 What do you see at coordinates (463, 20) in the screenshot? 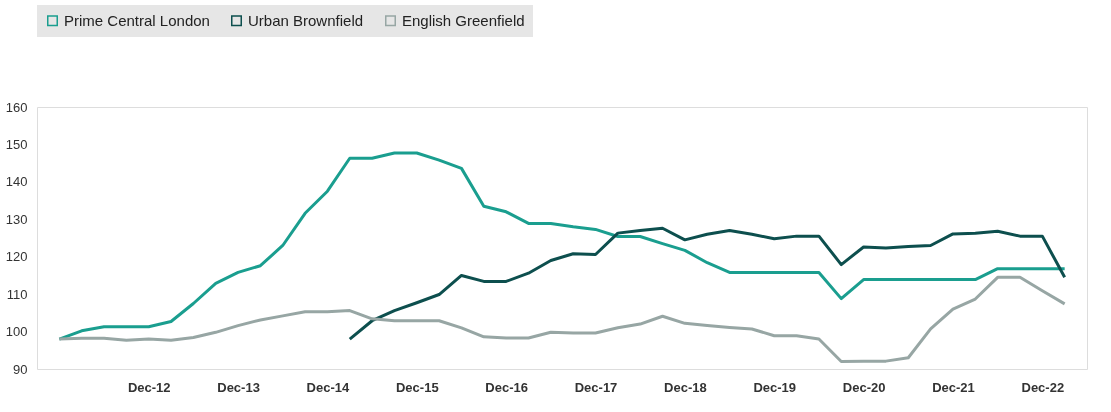
I see `legend-label: English Greenfield` at bounding box center [463, 20].